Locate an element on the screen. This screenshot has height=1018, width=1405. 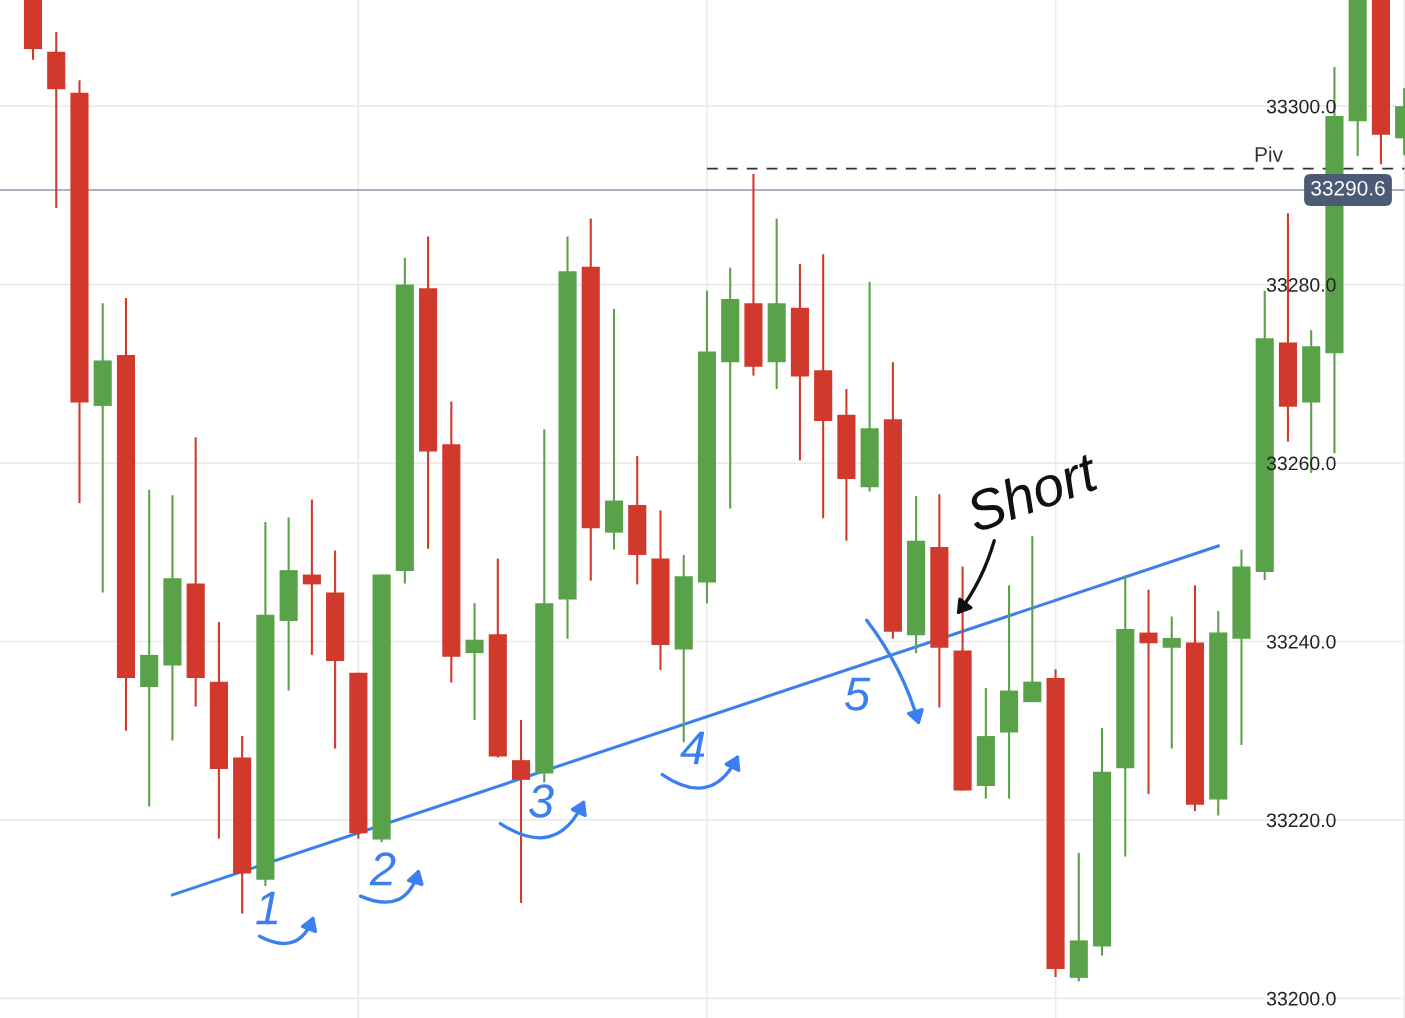
annotation: 3 is located at coordinates (541, 801).